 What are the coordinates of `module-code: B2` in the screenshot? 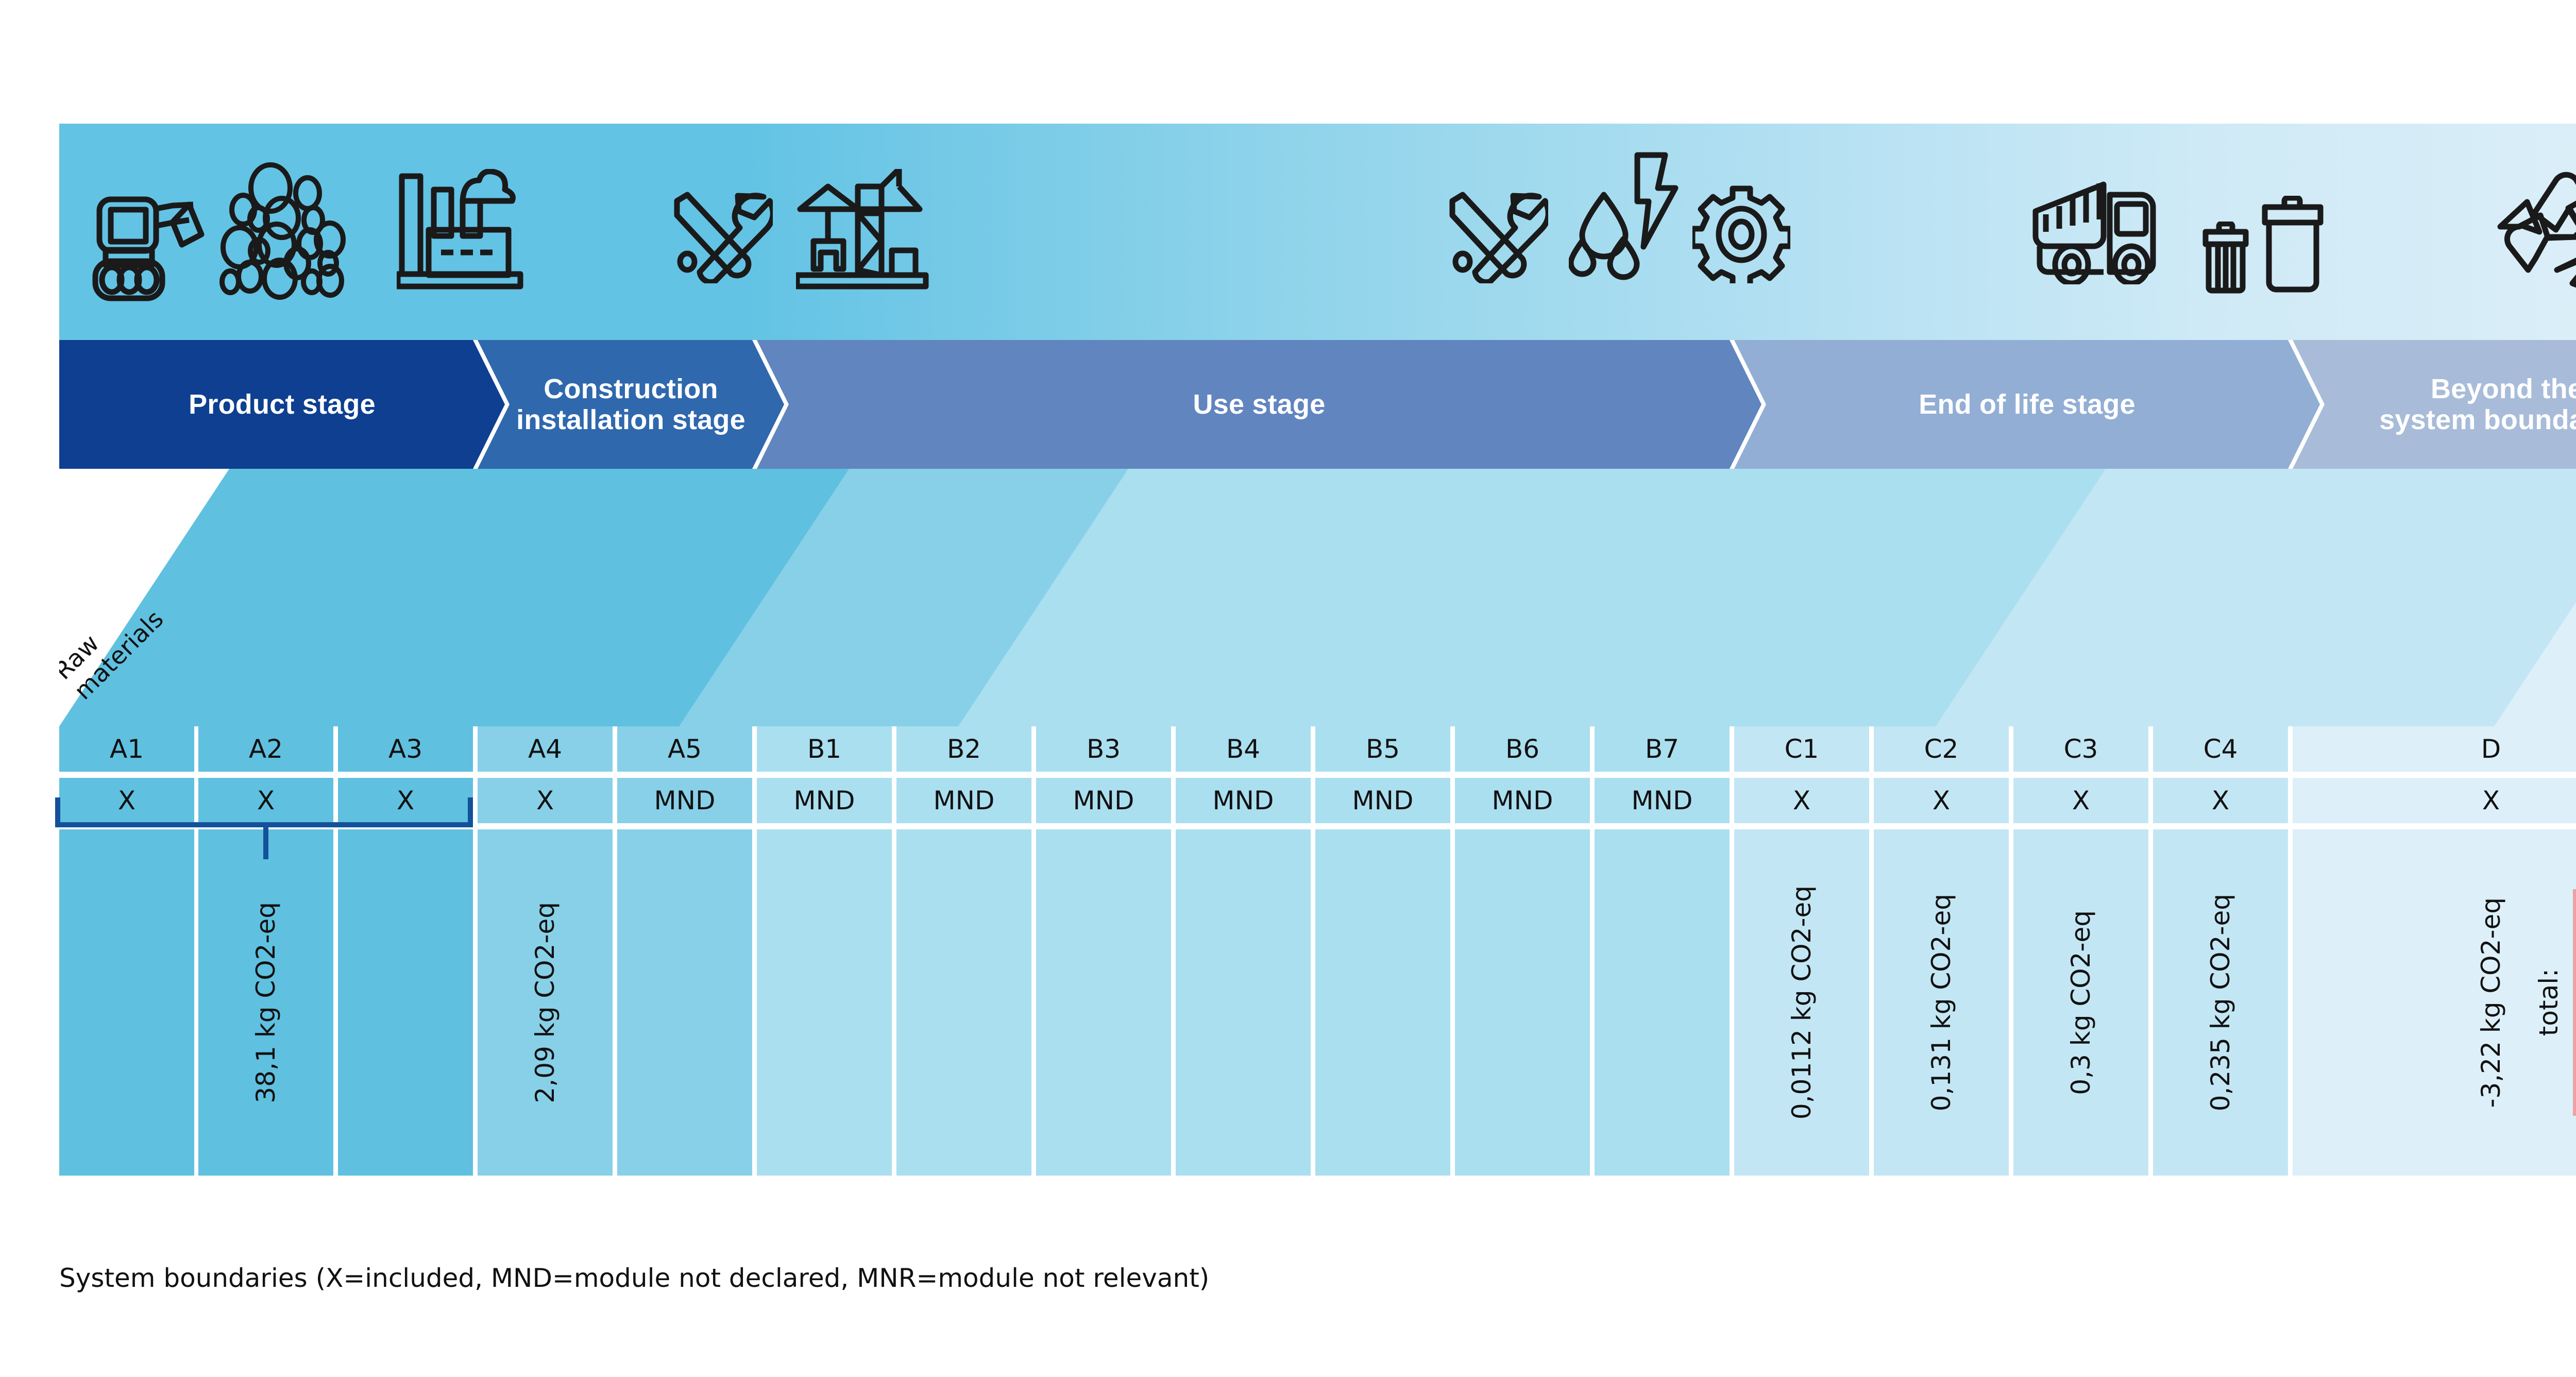 It's located at (963, 749).